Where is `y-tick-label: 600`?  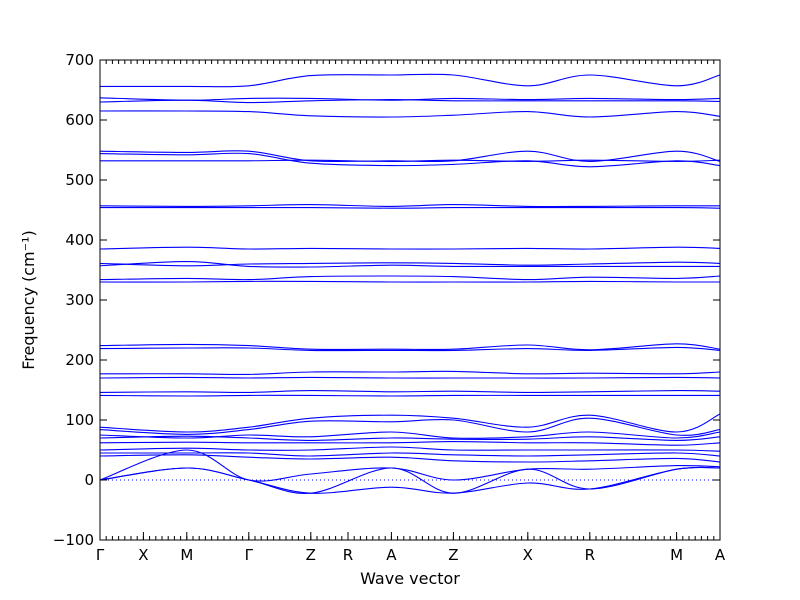 y-tick-label: 600 is located at coordinates (79, 120).